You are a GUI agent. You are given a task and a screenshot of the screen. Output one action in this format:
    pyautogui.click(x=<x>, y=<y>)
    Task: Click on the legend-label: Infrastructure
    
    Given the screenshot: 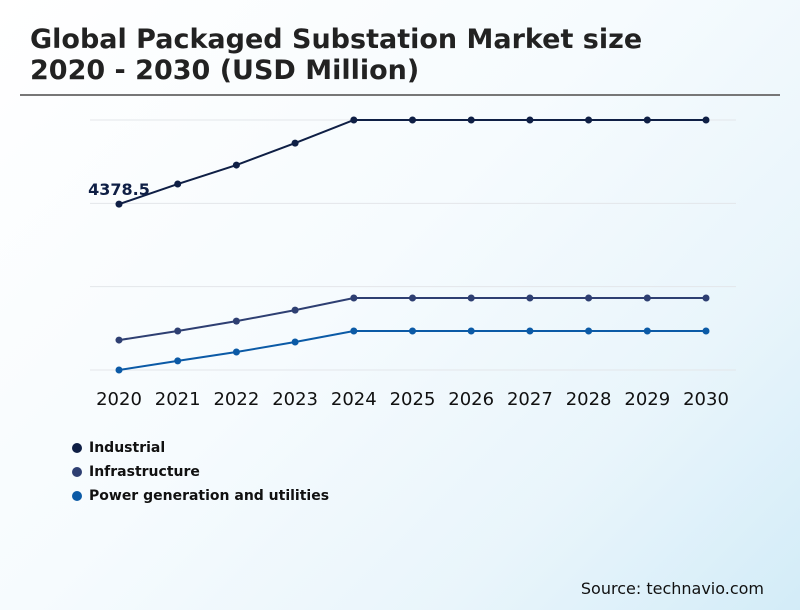 What is the action you would take?
    pyautogui.click(x=144, y=472)
    